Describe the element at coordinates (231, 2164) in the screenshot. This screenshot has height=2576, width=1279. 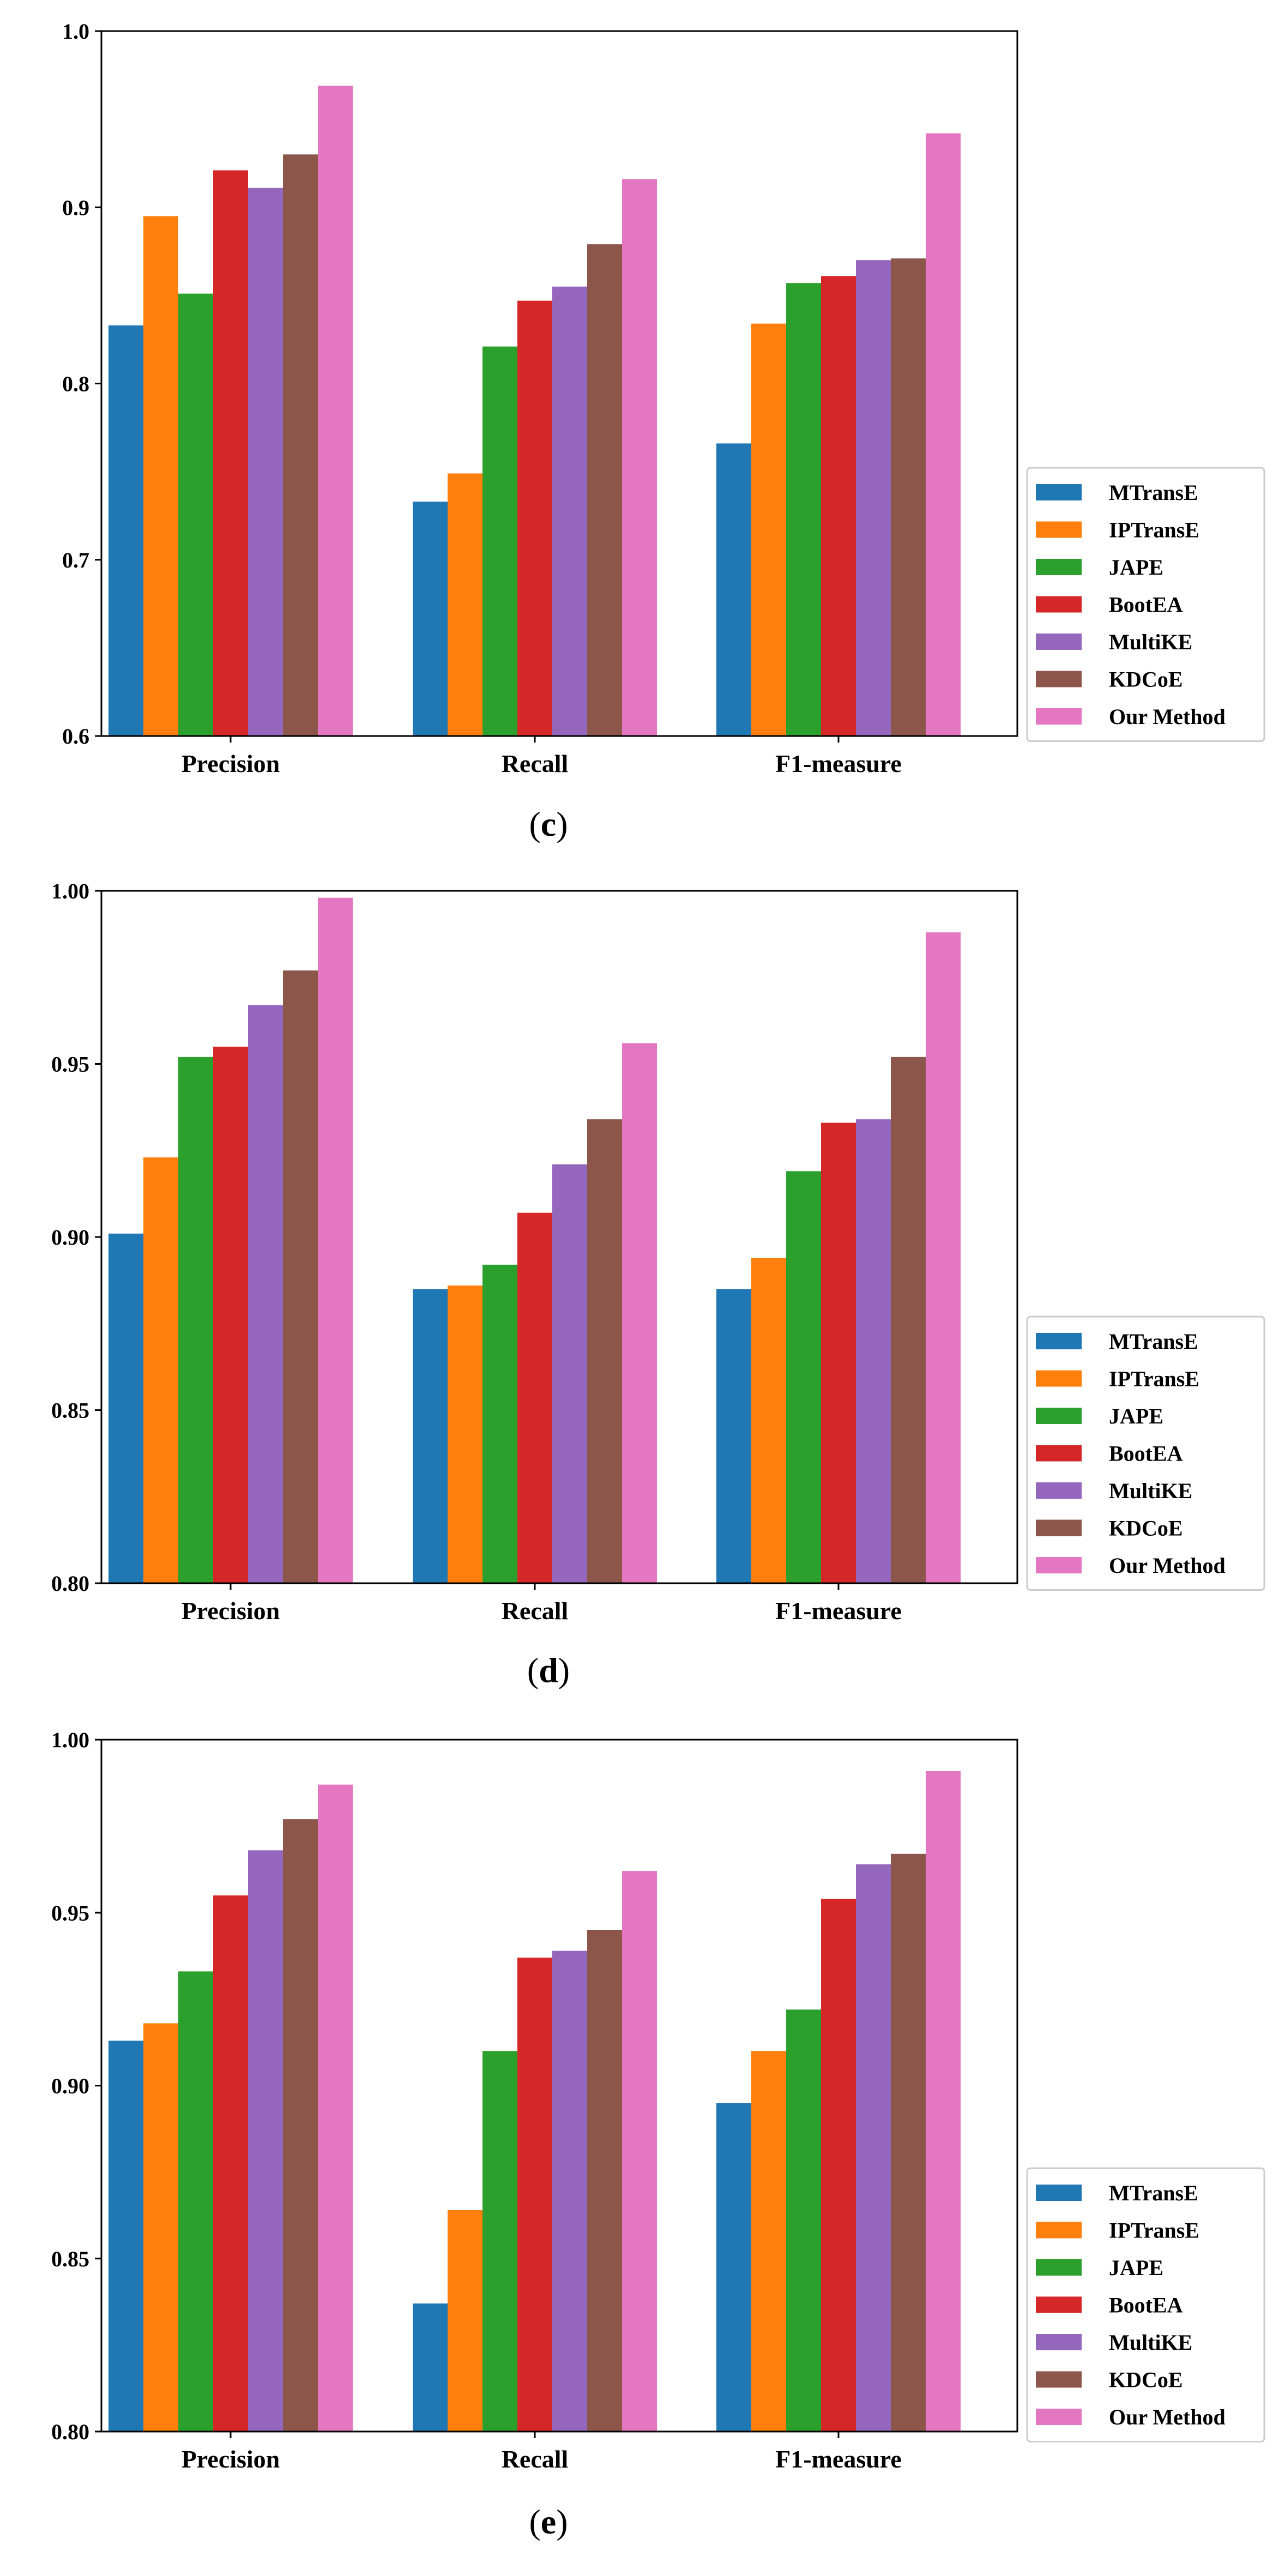
I see `bar-bootea-precision` at that location.